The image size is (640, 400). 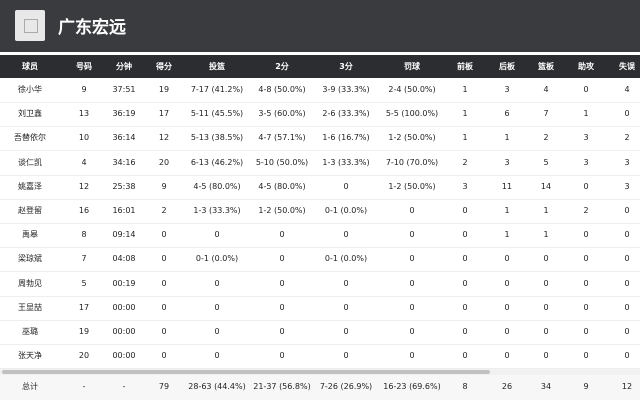 I want to click on cell: 姚嘉泽, so click(x=30, y=186).